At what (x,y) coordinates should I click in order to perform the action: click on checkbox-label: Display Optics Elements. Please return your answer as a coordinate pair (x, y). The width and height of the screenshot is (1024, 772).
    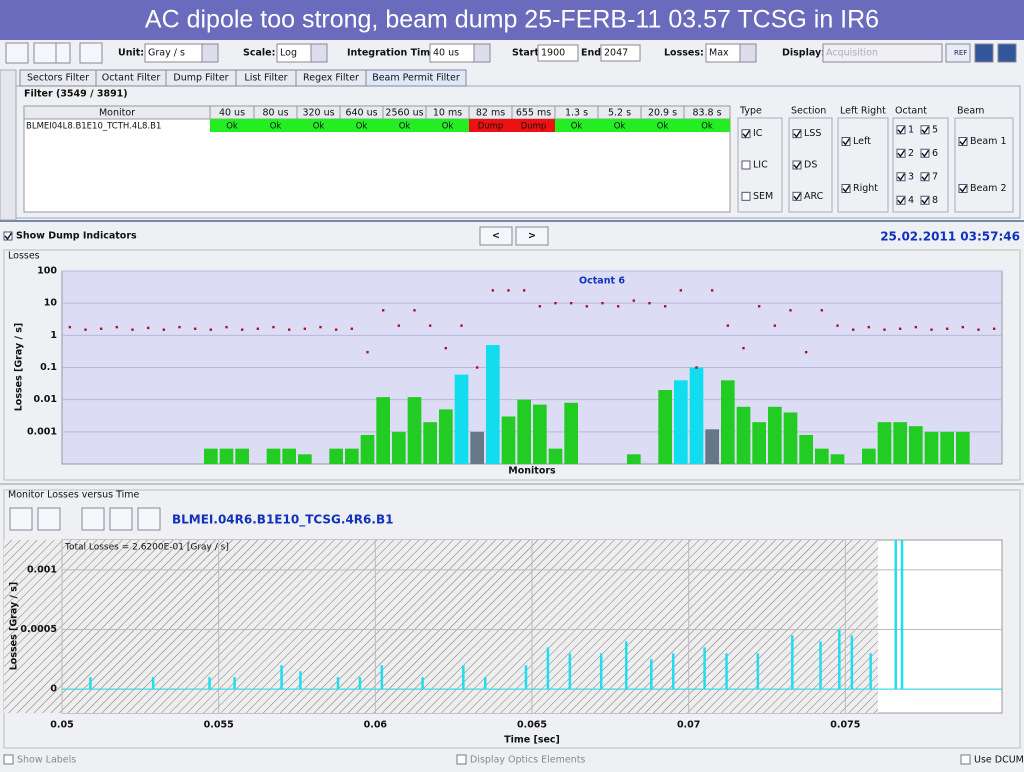
    Looking at the image, I should click on (527, 760).